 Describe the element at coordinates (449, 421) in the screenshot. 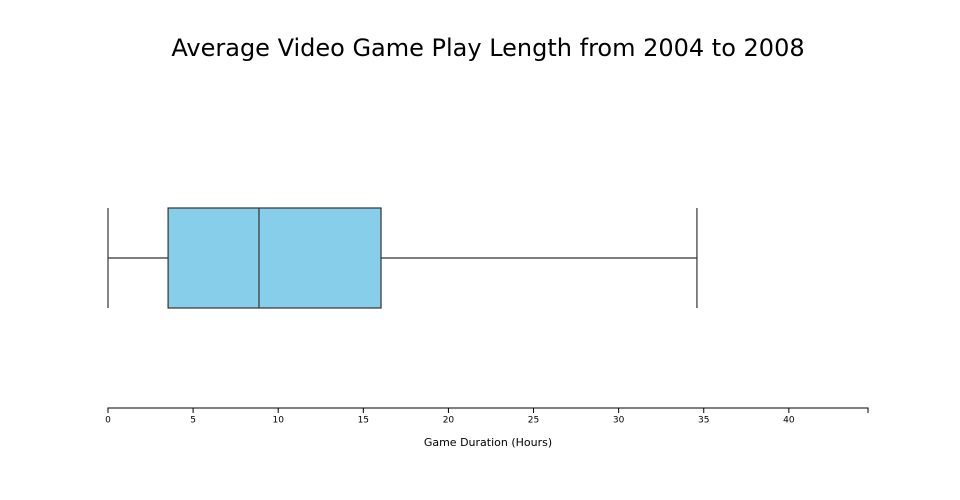

I see `x-tick-label: 20` at that location.